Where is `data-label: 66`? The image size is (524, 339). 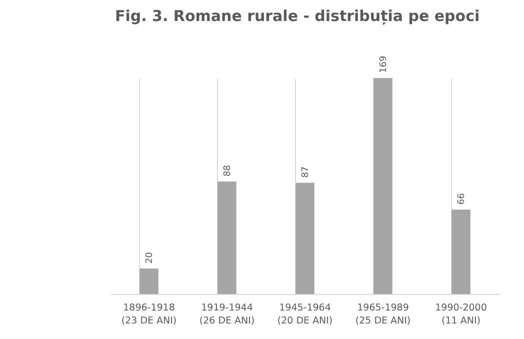 data-label: 66 is located at coordinates (462, 198).